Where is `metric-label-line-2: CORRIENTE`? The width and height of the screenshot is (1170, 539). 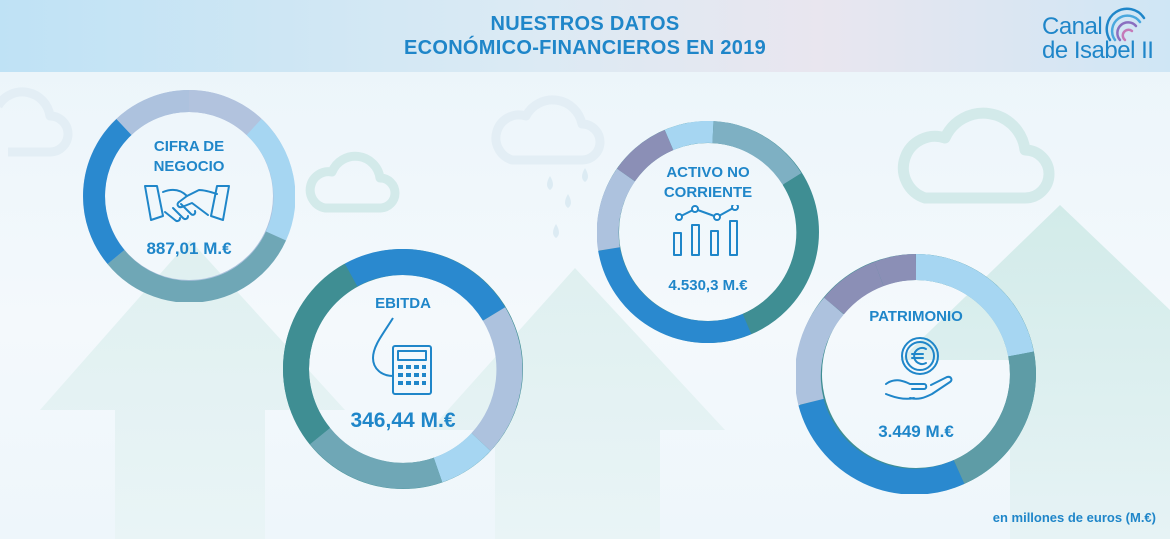 metric-label-line-2: CORRIENTE is located at coordinates (708, 192).